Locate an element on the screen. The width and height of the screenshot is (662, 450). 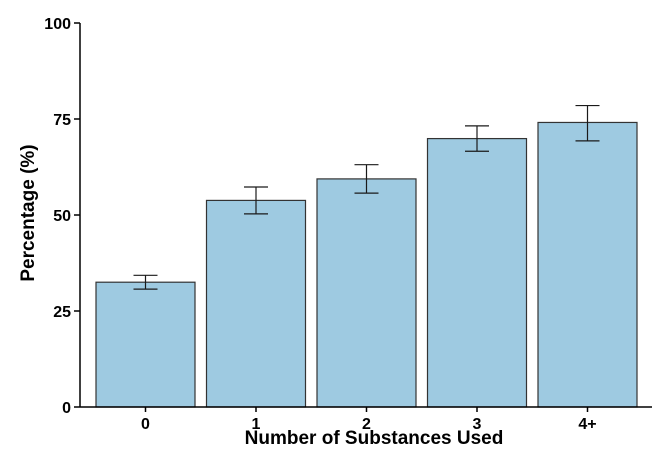
y-tick-label: 75 is located at coordinates (62, 120).